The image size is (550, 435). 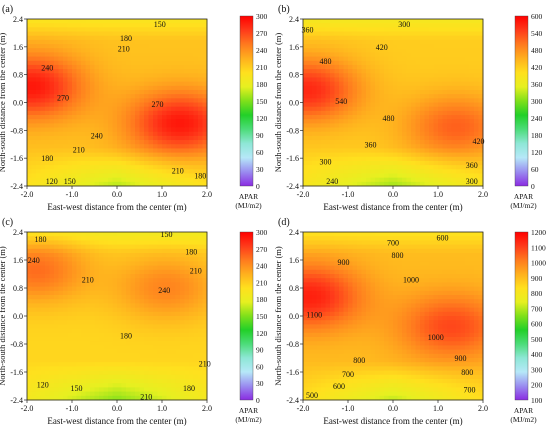 I want to click on y-tick-label: 1.6, so click(x=18, y=47).